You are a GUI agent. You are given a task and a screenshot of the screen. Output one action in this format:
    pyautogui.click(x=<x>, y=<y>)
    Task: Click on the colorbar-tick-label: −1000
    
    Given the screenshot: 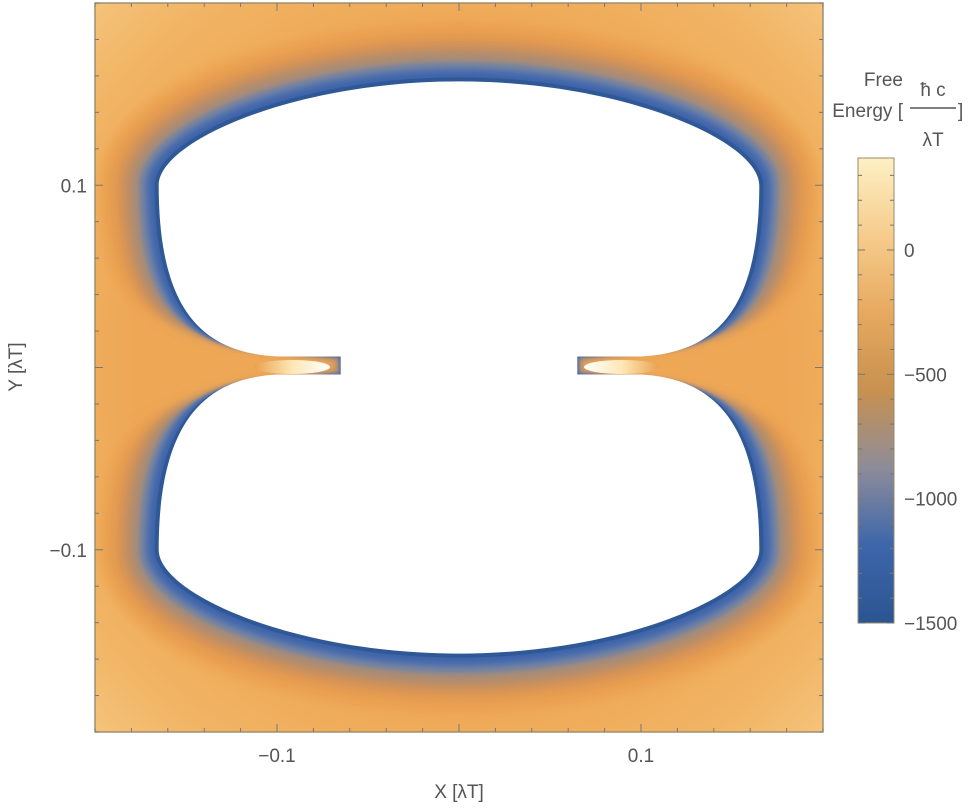 What is the action you would take?
    pyautogui.click(x=930, y=500)
    